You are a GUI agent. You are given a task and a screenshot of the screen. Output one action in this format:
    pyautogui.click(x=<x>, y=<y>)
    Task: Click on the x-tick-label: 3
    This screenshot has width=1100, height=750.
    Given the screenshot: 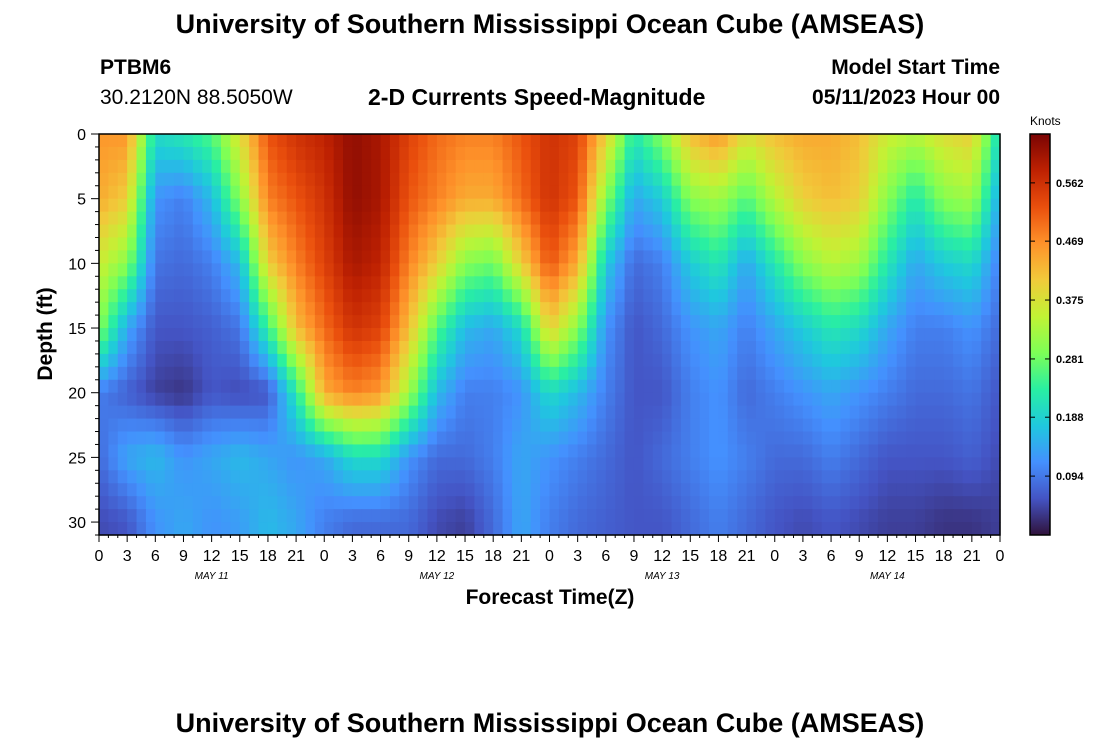 What is the action you would take?
    pyautogui.click(x=127, y=556)
    